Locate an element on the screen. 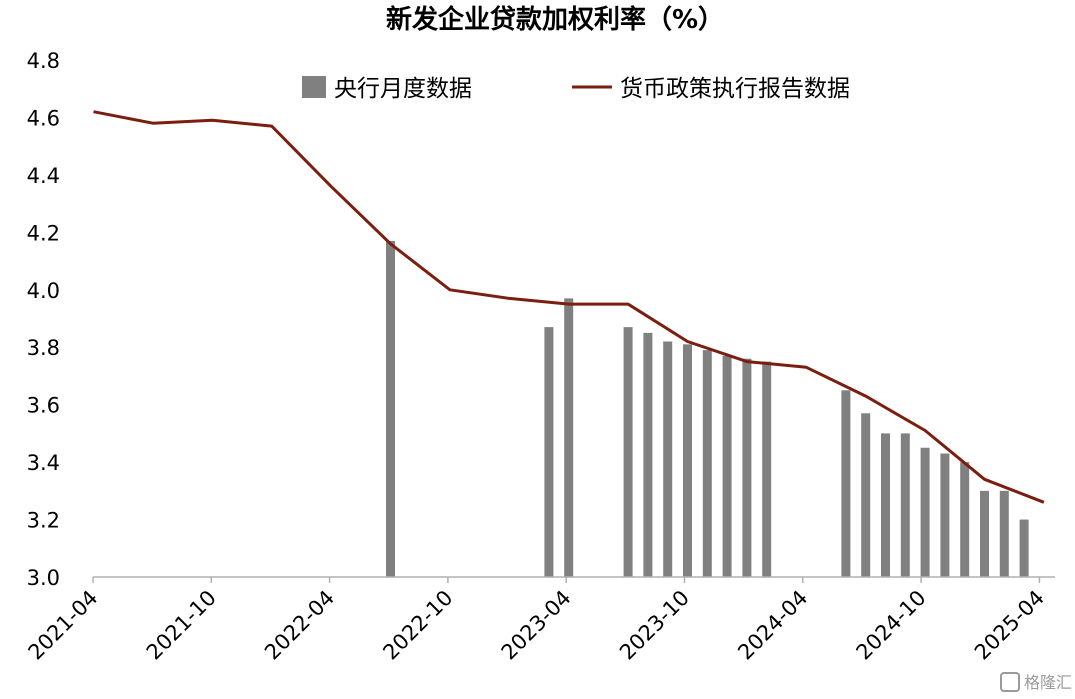 The image size is (1075, 699). y-tick-label: 4.8 is located at coordinates (43, 61).